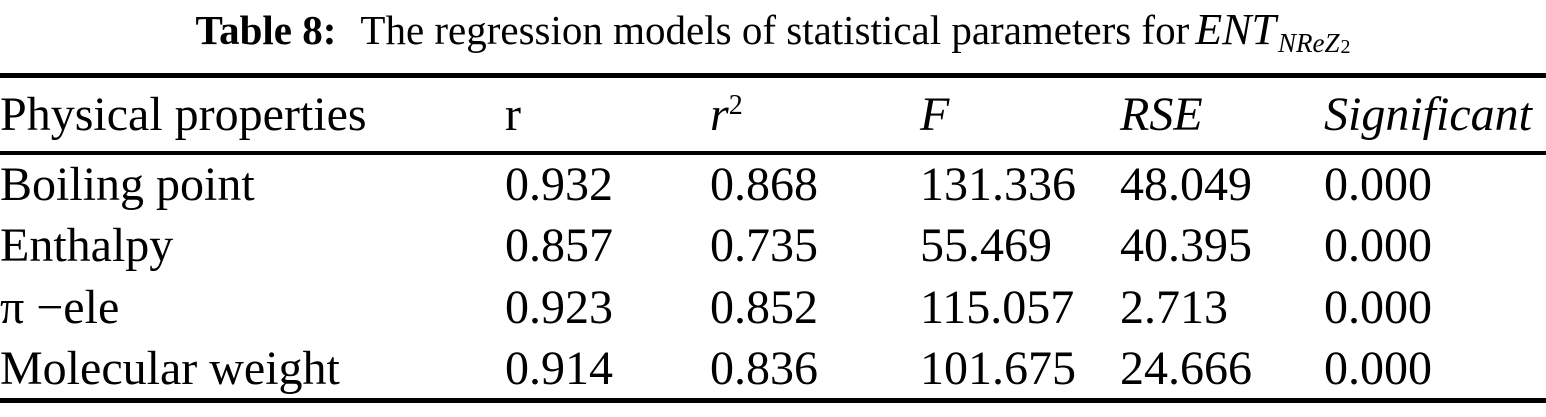  What do you see at coordinates (1186, 245) in the screenshot?
I see `cell-rse: 40.395` at bounding box center [1186, 245].